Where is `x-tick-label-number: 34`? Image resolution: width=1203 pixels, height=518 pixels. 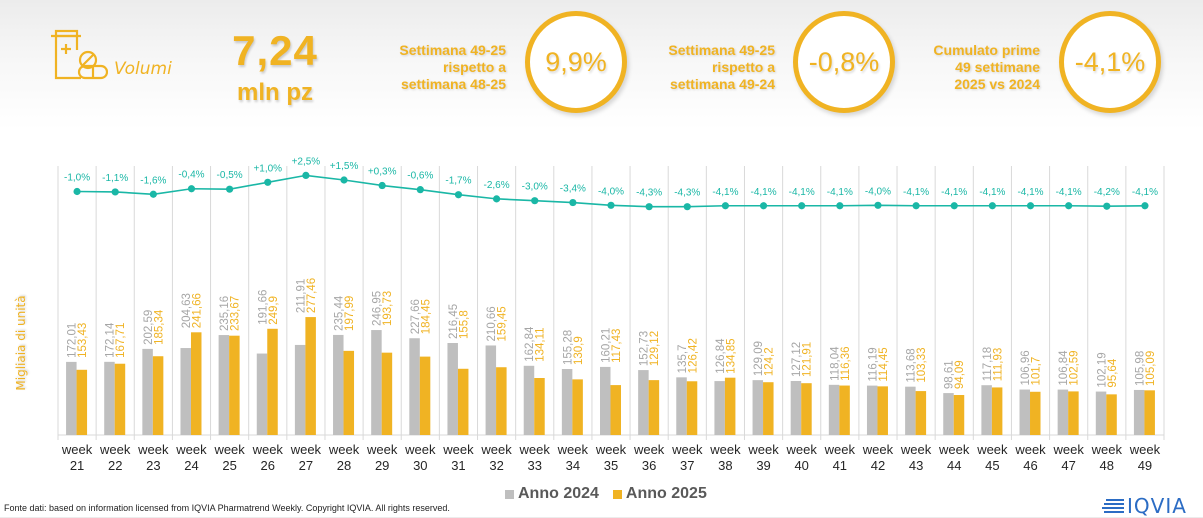
x-tick-label-number: 34 is located at coordinates (573, 465).